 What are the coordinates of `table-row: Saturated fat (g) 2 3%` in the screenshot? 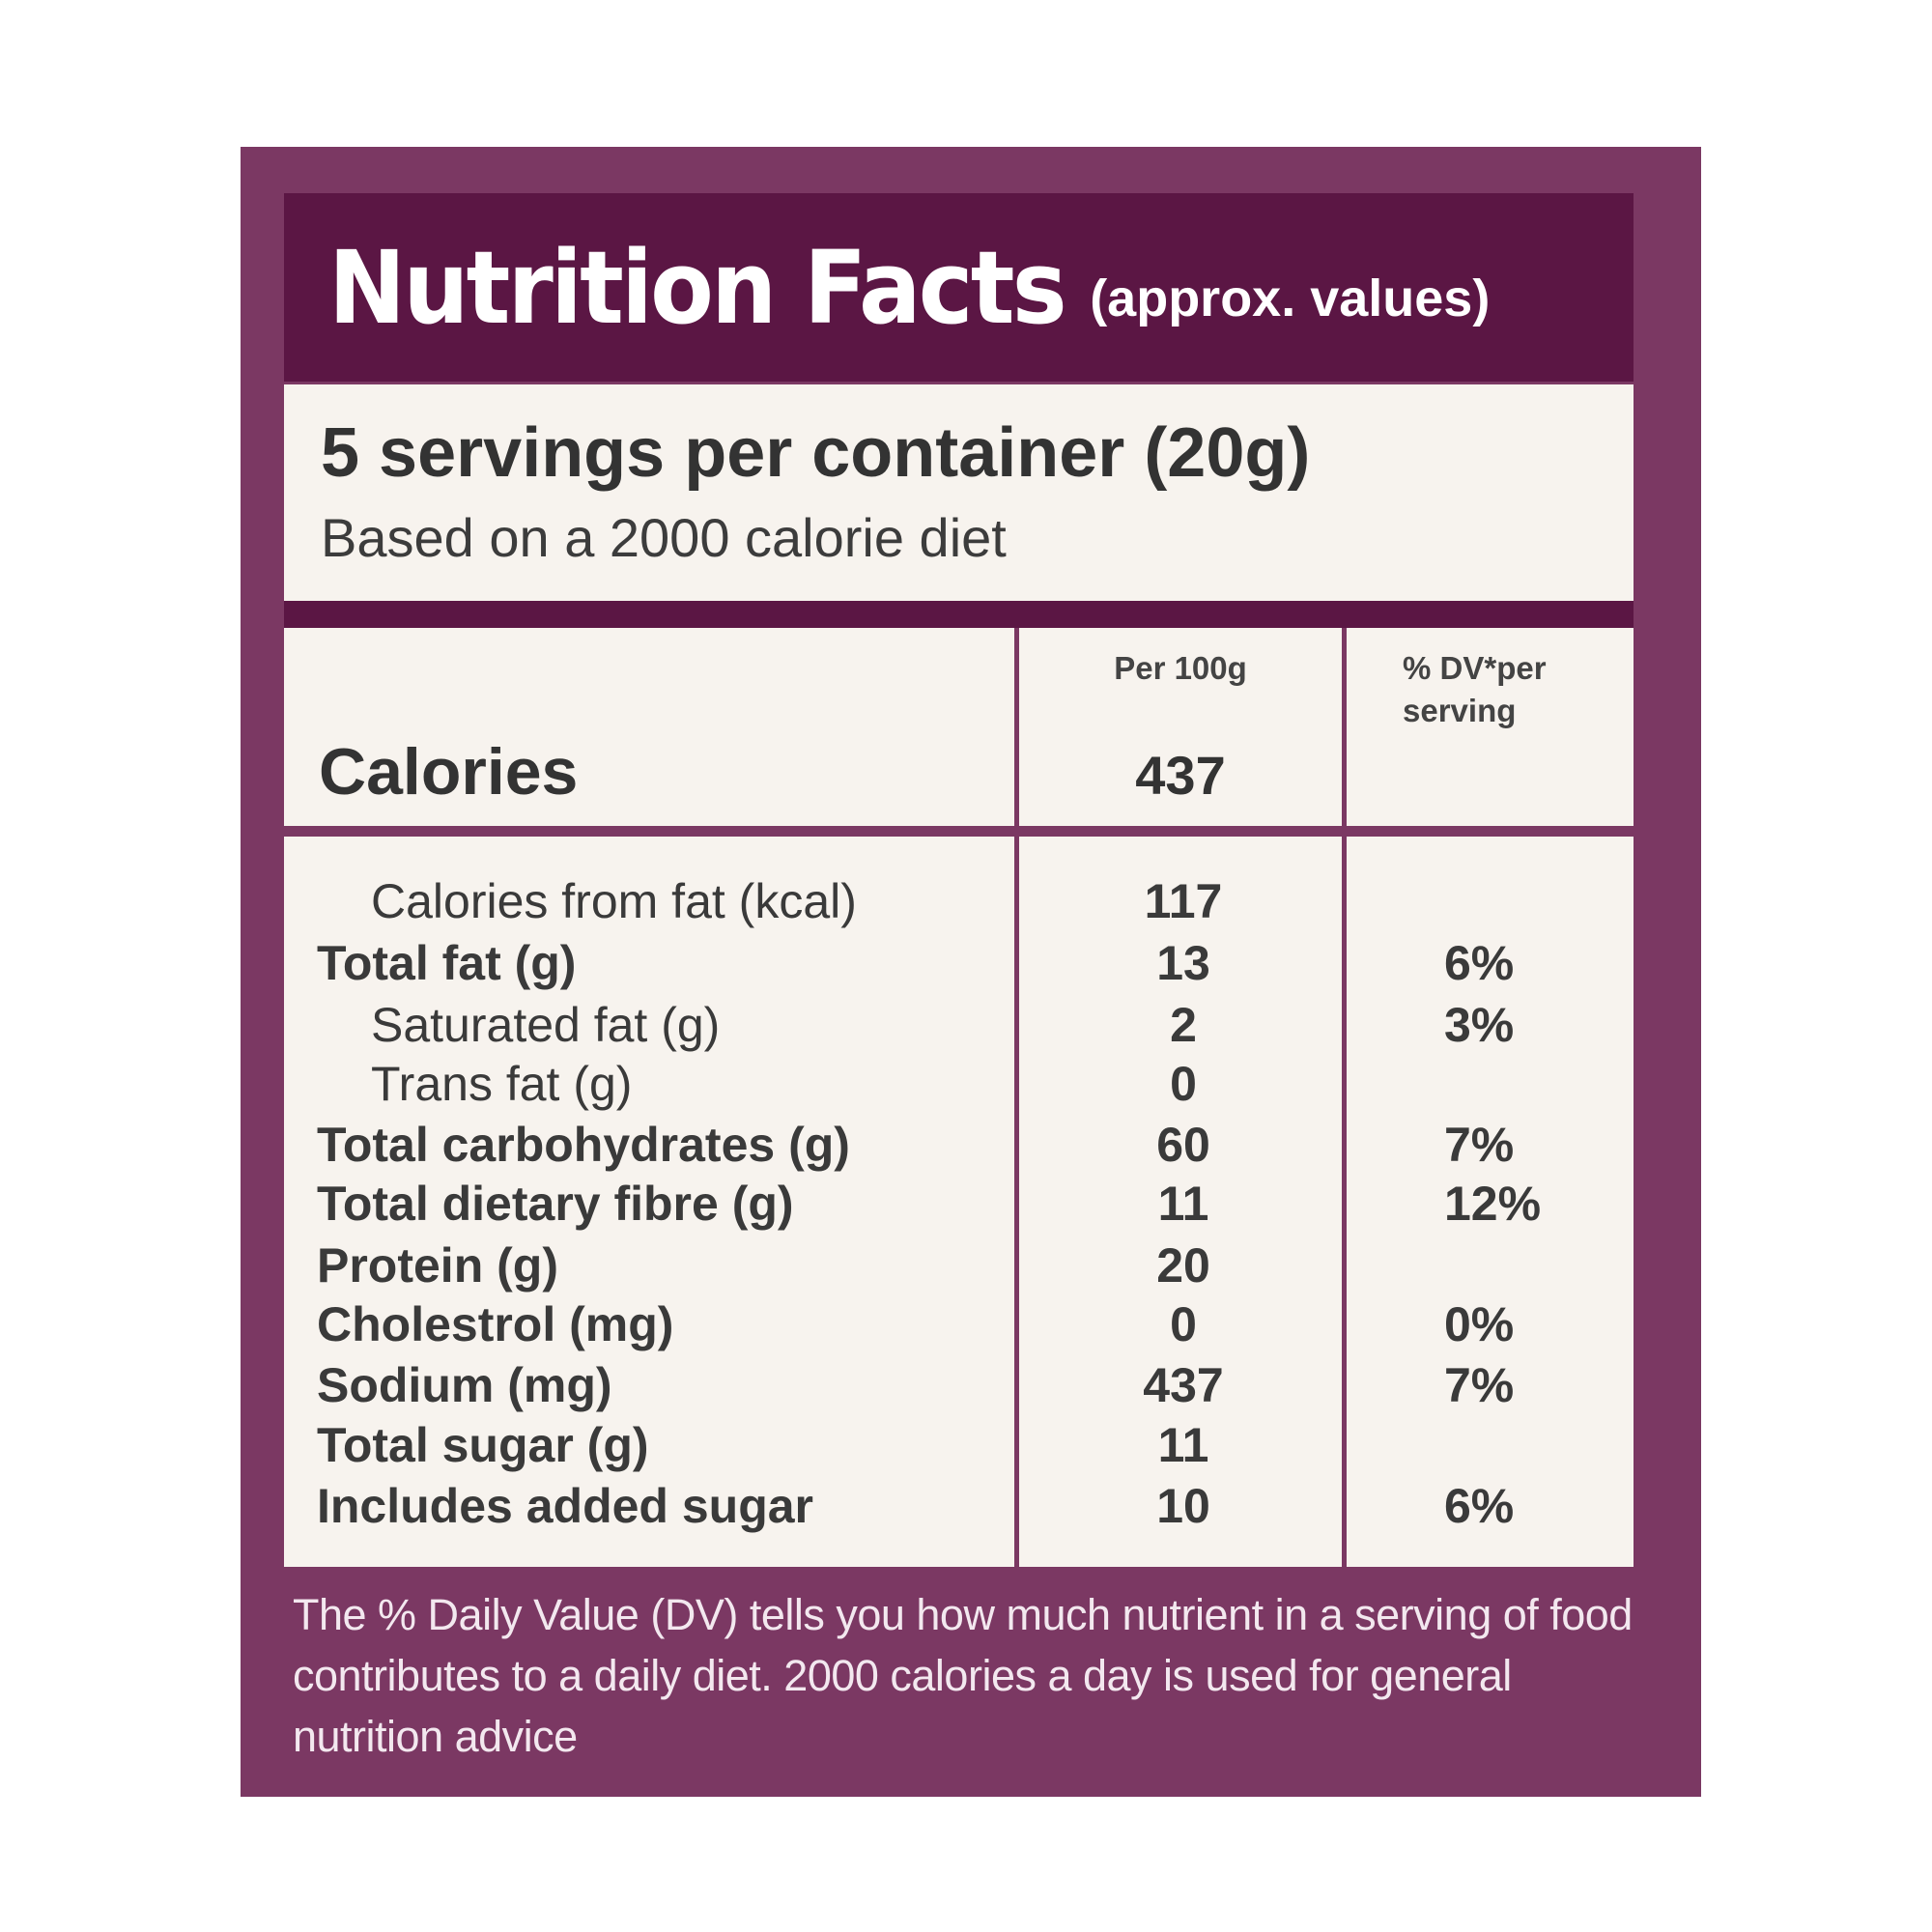 It's located at (959, 1027).